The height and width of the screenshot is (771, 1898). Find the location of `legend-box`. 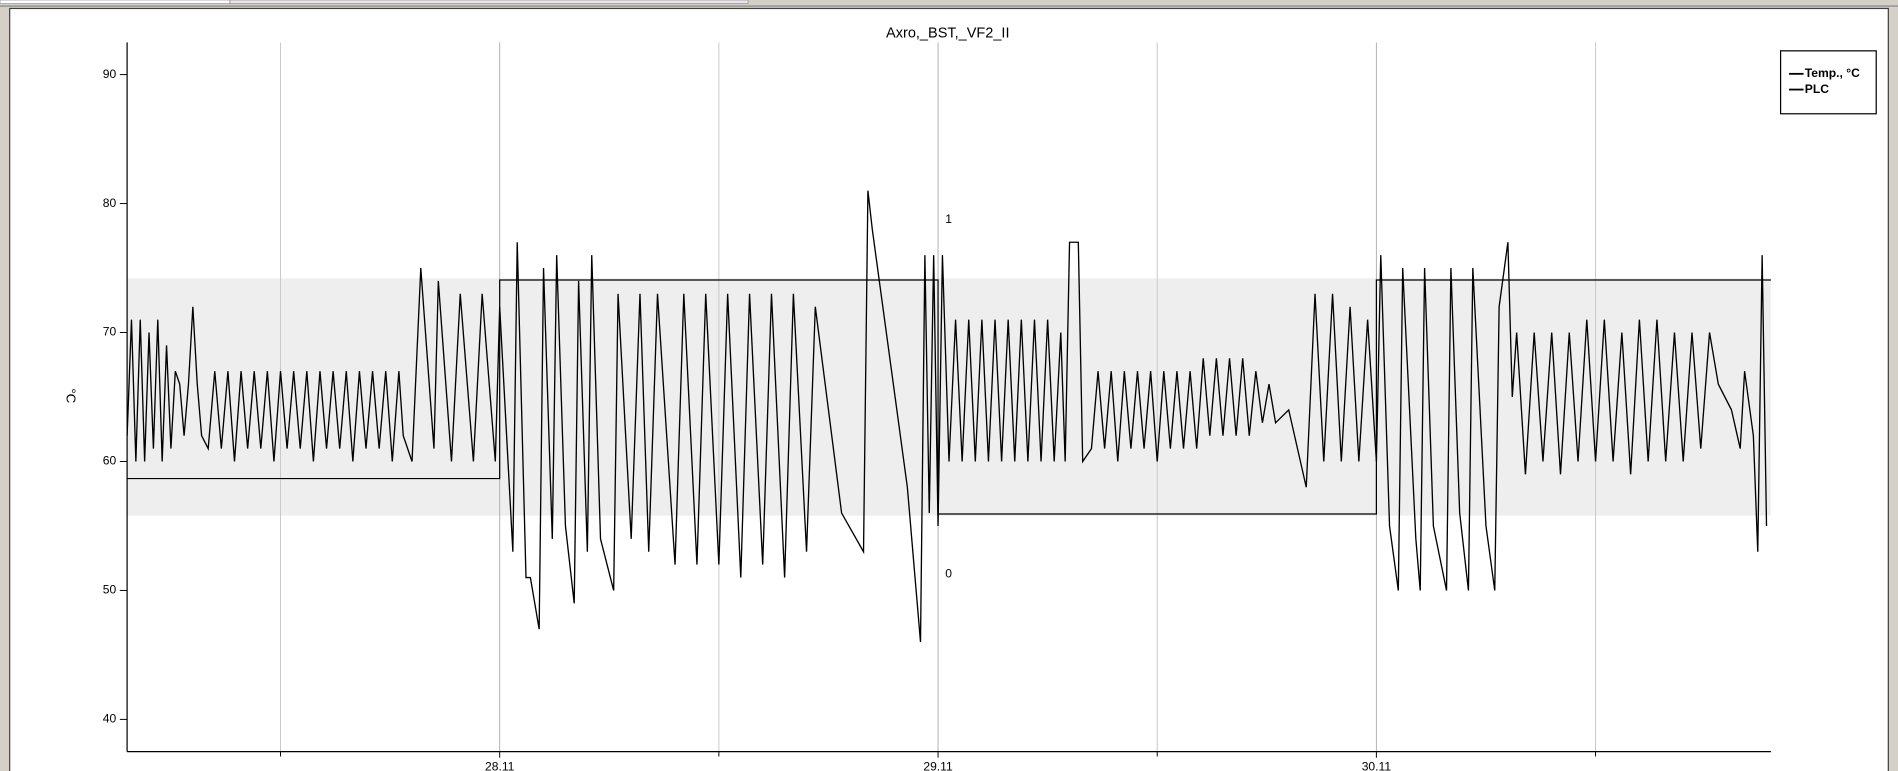

legend-box is located at coordinates (1828, 82).